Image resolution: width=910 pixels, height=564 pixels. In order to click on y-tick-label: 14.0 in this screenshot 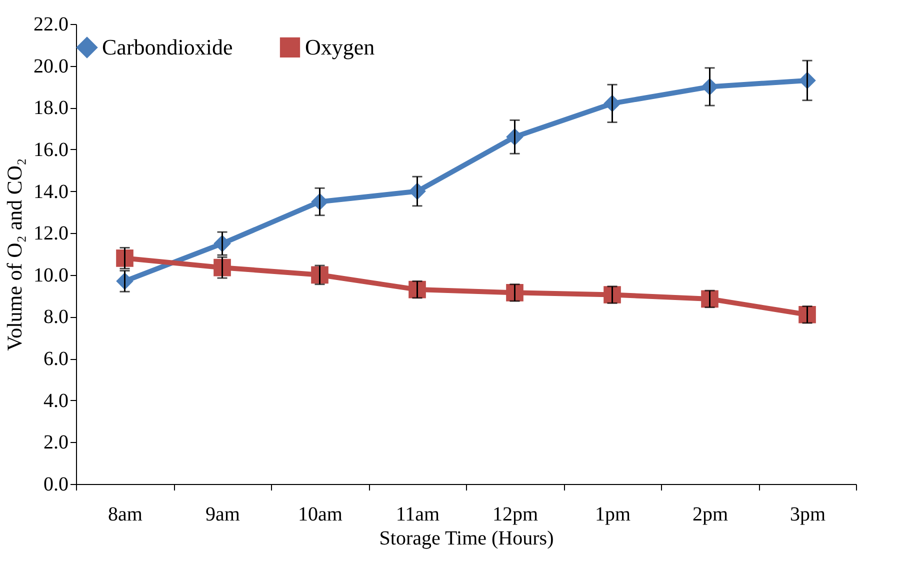, I will do `click(51, 191)`.